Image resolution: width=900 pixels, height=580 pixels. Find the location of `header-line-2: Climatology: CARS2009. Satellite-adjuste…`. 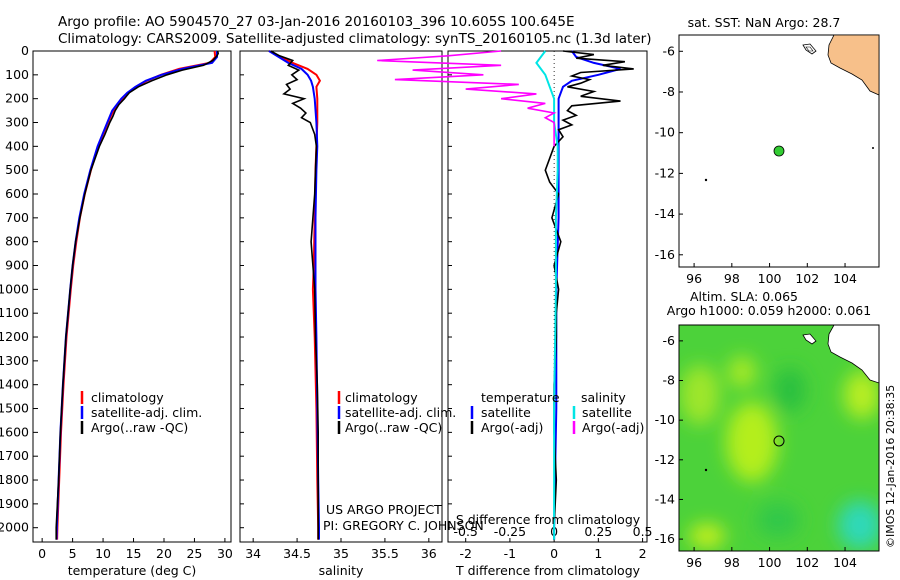

header-line-2: Climatology: CARS2009. Satellite-adjuste… is located at coordinates (354, 39).